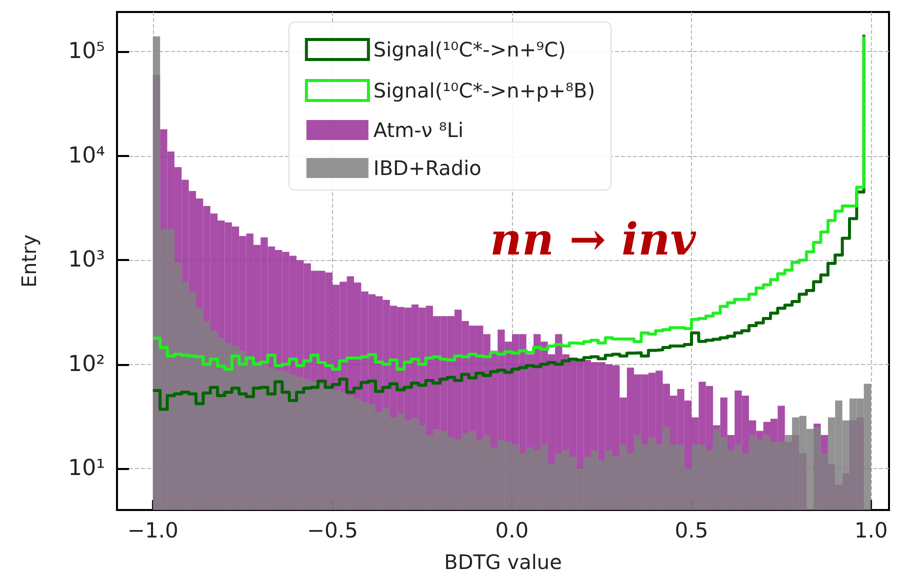 The height and width of the screenshot is (582, 900). What do you see at coordinates (871, 530) in the screenshot?
I see `x-tick-label: 1.0` at bounding box center [871, 530].